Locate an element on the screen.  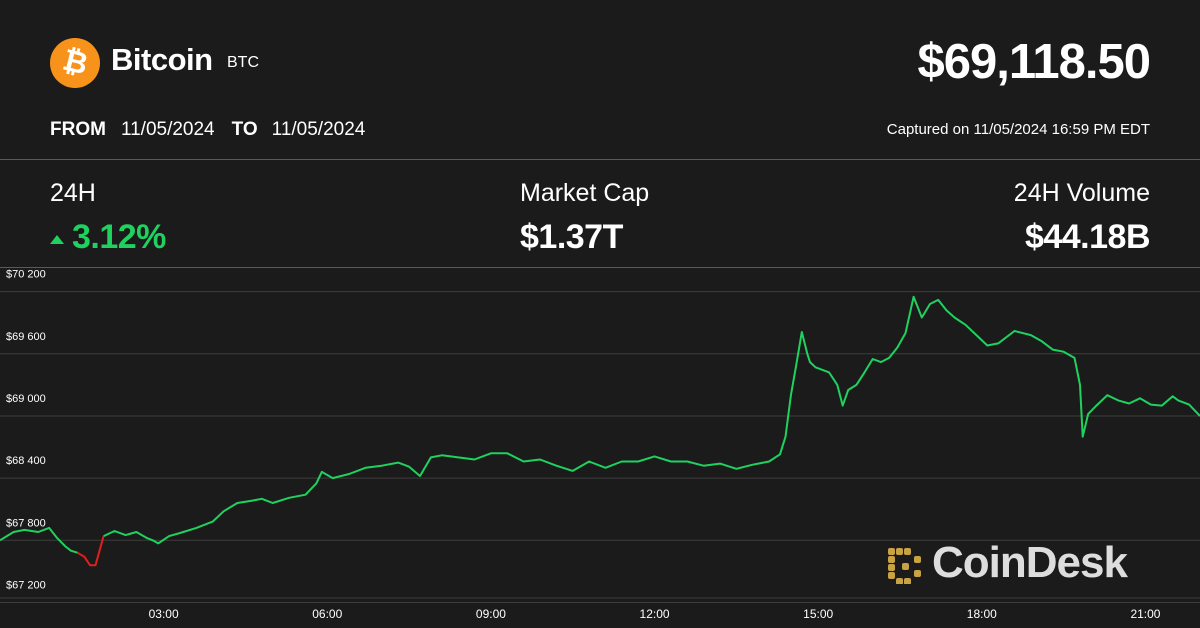
watermark-text: CoinDesk is located at coordinates (1030, 562).